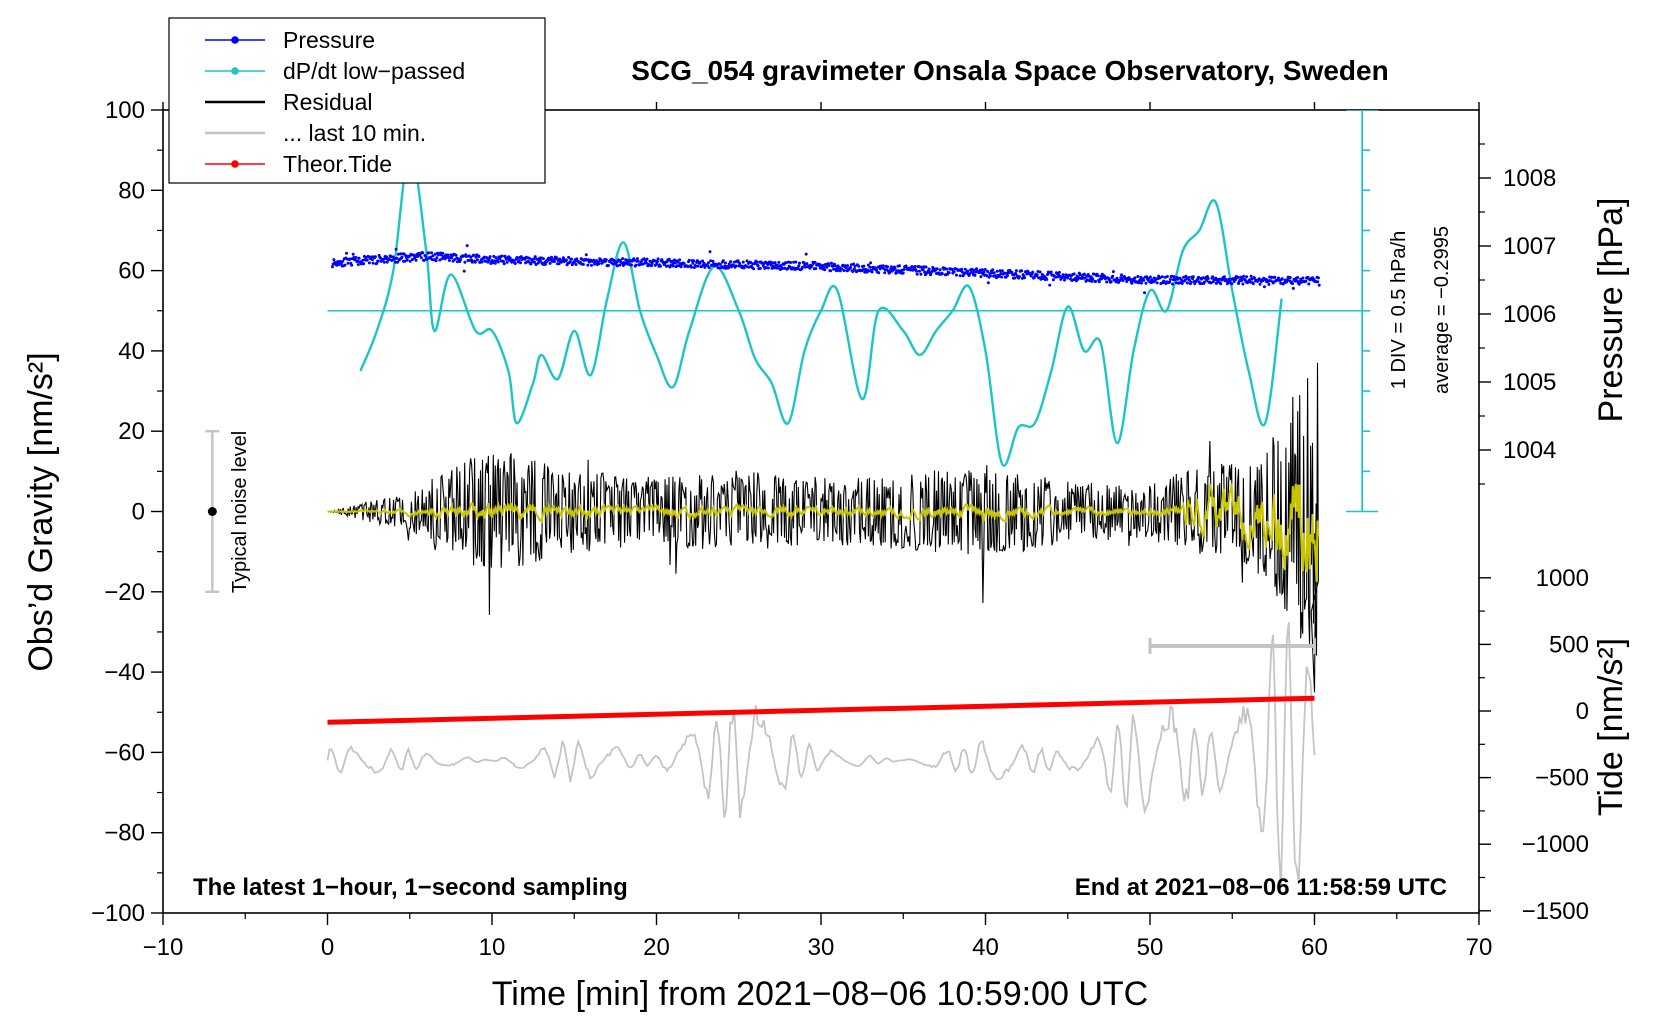  Describe the element at coordinates (118, 913) in the screenshot. I see `y-tick-label: −100` at that location.